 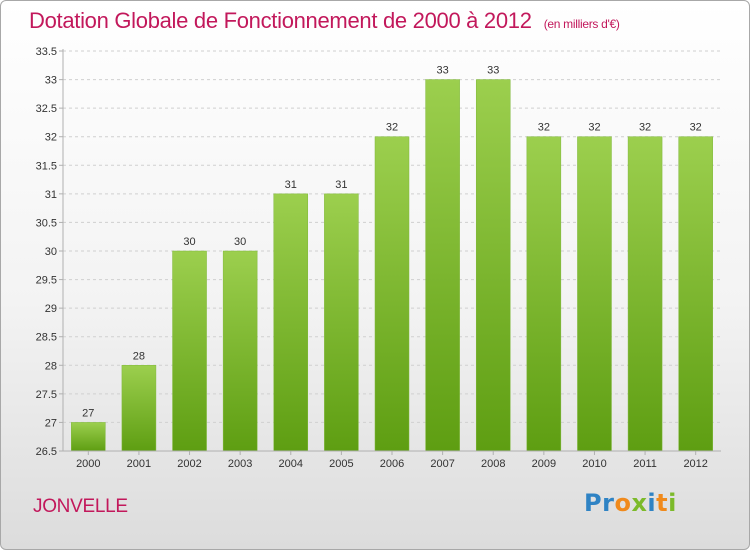 I want to click on value-label-2006: 32, so click(x=392, y=128).